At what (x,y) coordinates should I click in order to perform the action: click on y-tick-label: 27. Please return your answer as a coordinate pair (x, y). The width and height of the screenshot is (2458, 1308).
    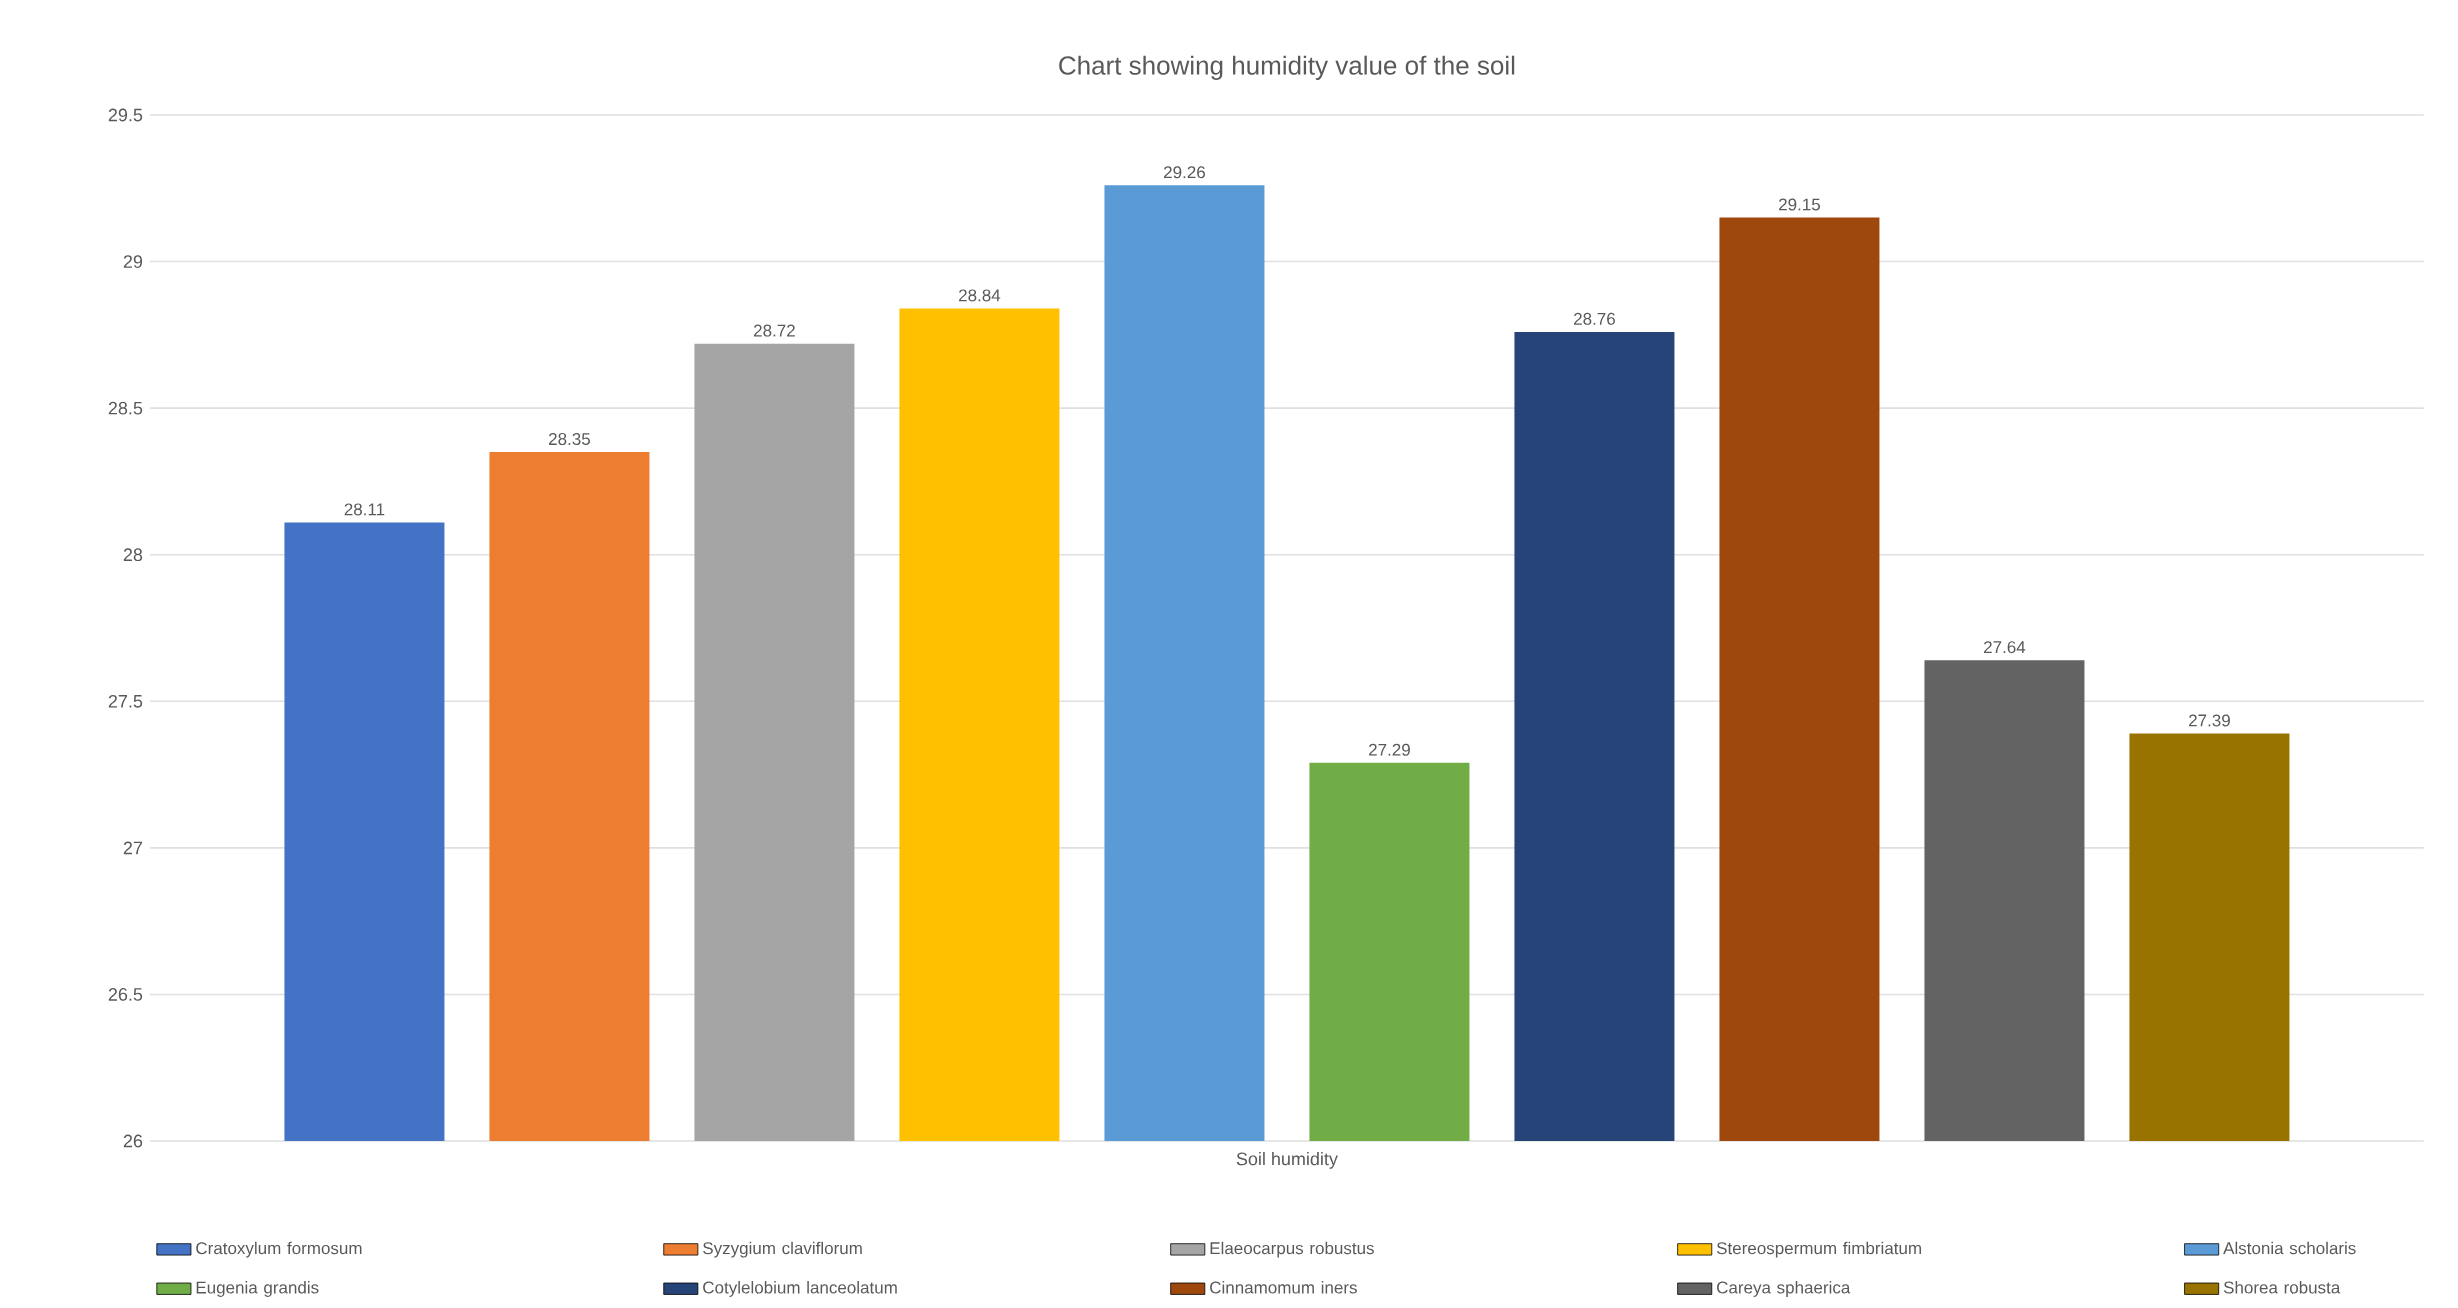
    Looking at the image, I should click on (133, 848).